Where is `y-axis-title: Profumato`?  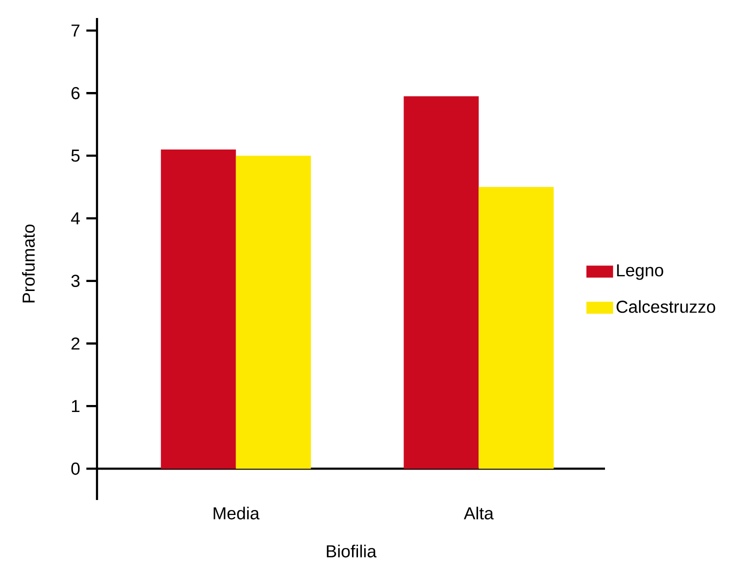
y-axis-title: Profumato is located at coordinates (28, 263).